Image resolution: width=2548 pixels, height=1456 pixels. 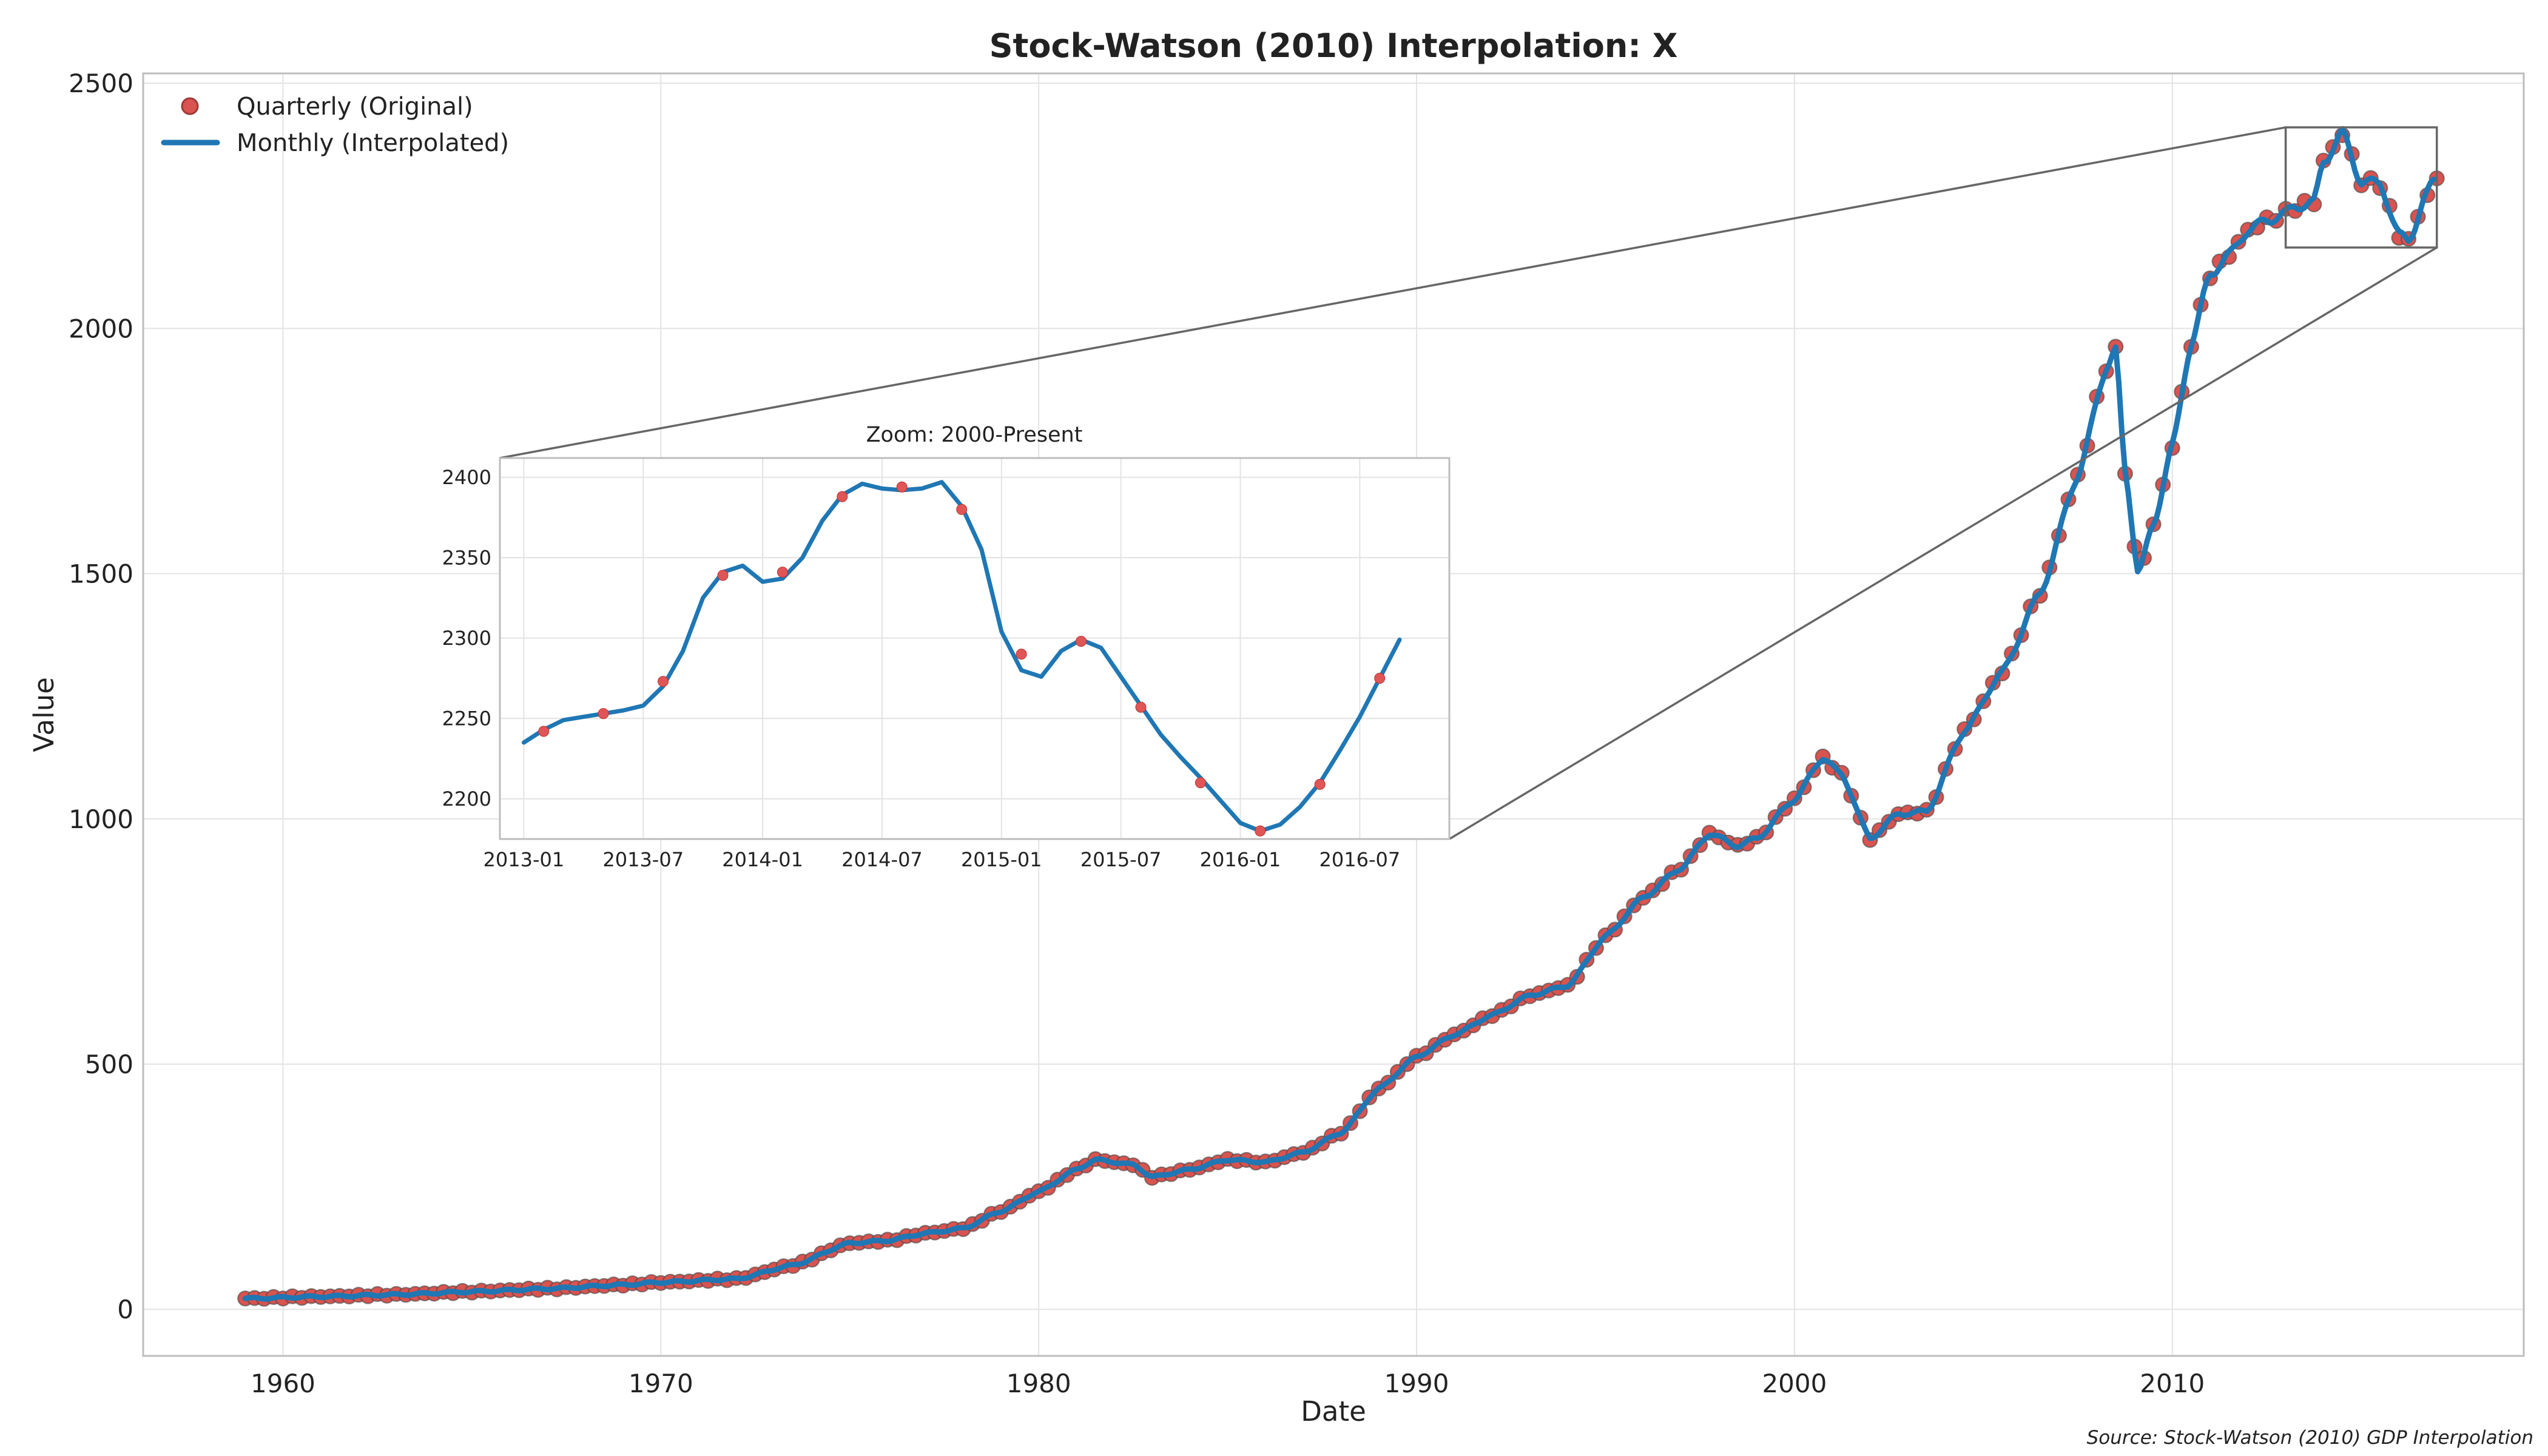 What do you see at coordinates (1333, 1411) in the screenshot?
I see `x-axis-label: Date` at bounding box center [1333, 1411].